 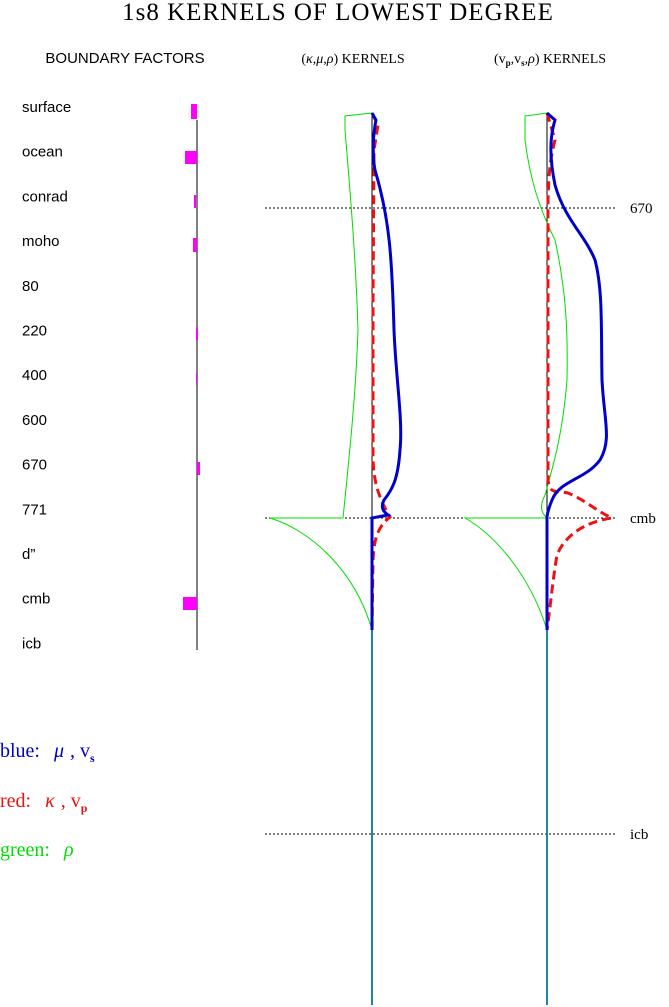 I want to click on boundary-label: icb, so click(x=31, y=643).